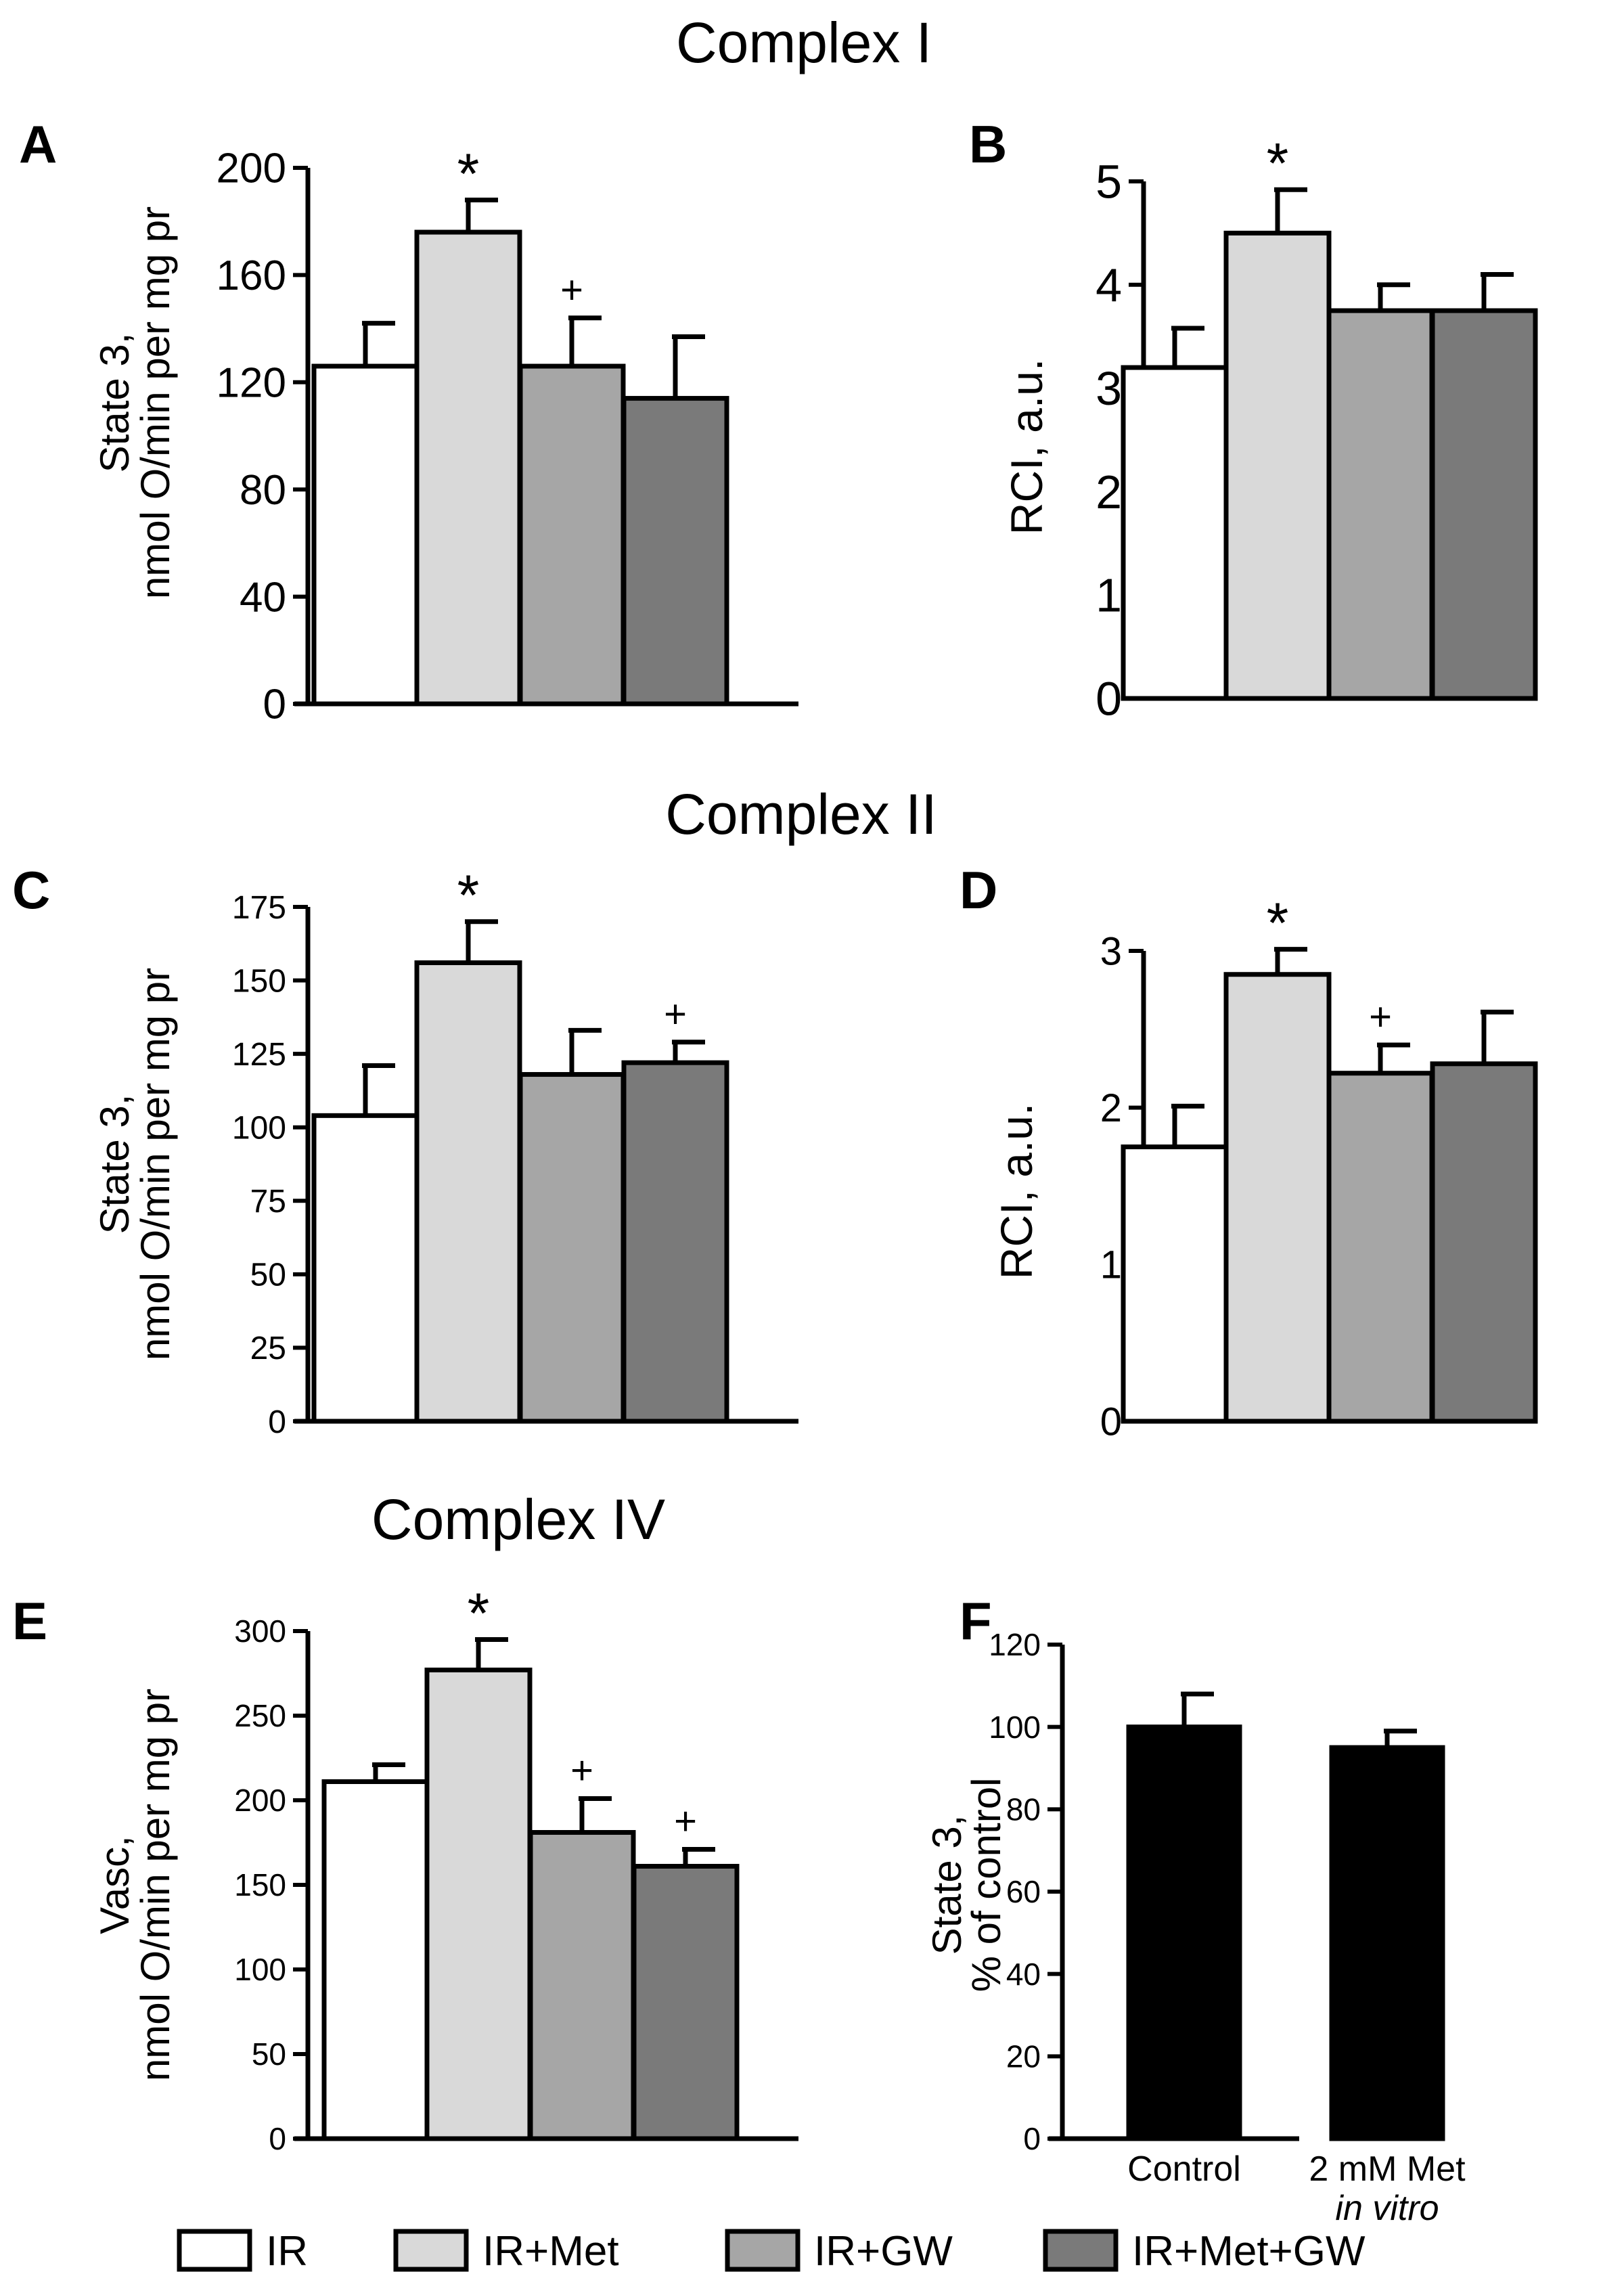 This screenshot has height=2295, width=1624. What do you see at coordinates (1109, 182) in the screenshot?
I see `y-tick-label: 5` at bounding box center [1109, 182].